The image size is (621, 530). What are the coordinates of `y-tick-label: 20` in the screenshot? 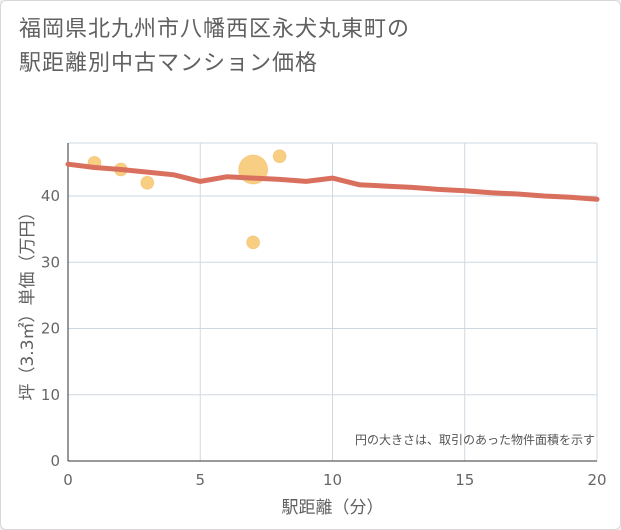 It's located at (50, 329).